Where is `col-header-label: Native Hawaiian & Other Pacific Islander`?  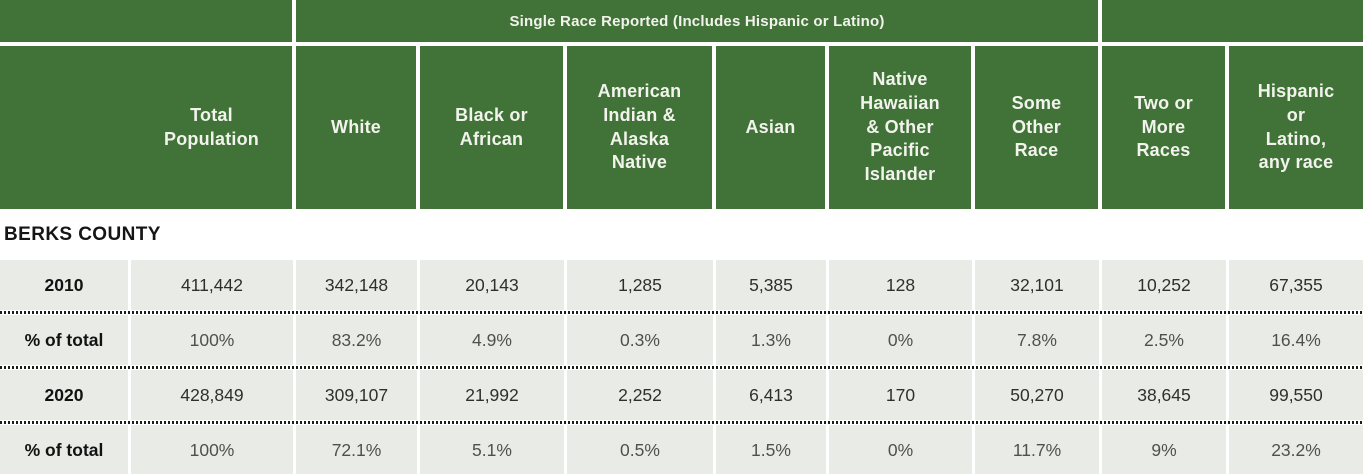
col-header-label: Native Hawaiian & Other Pacific Islander is located at coordinates (900, 127).